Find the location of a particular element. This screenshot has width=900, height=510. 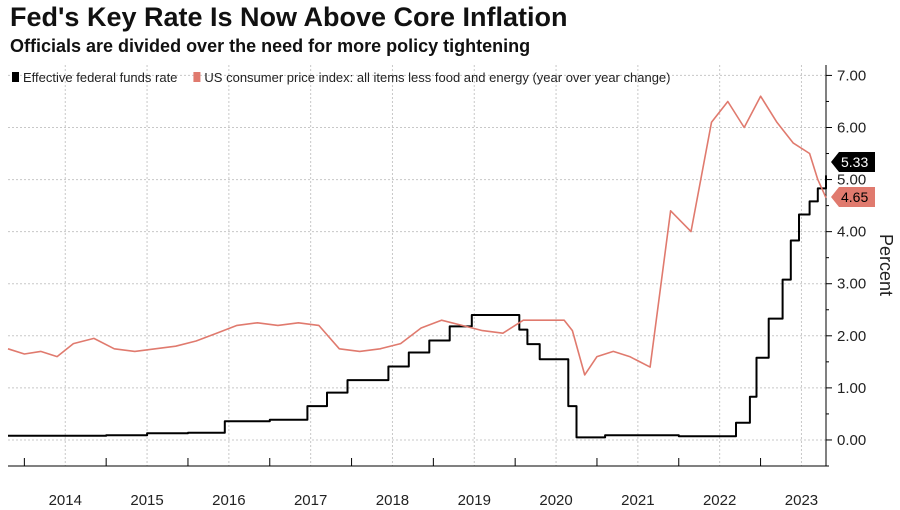

x-tick-label: 2015 is located at coordinates (146, 500).